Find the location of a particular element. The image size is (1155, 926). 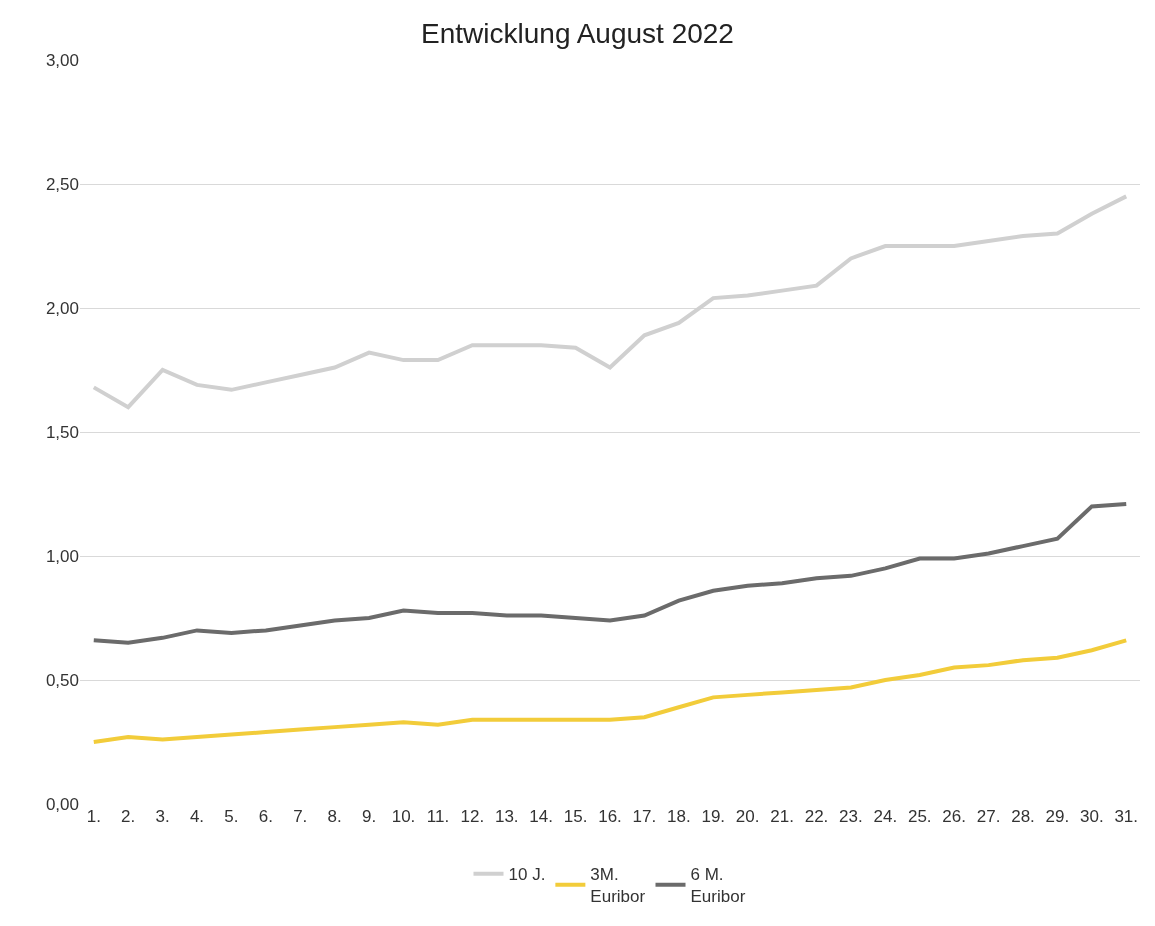

y-tick-label: 1,00 is located at coordinates (62, 556).